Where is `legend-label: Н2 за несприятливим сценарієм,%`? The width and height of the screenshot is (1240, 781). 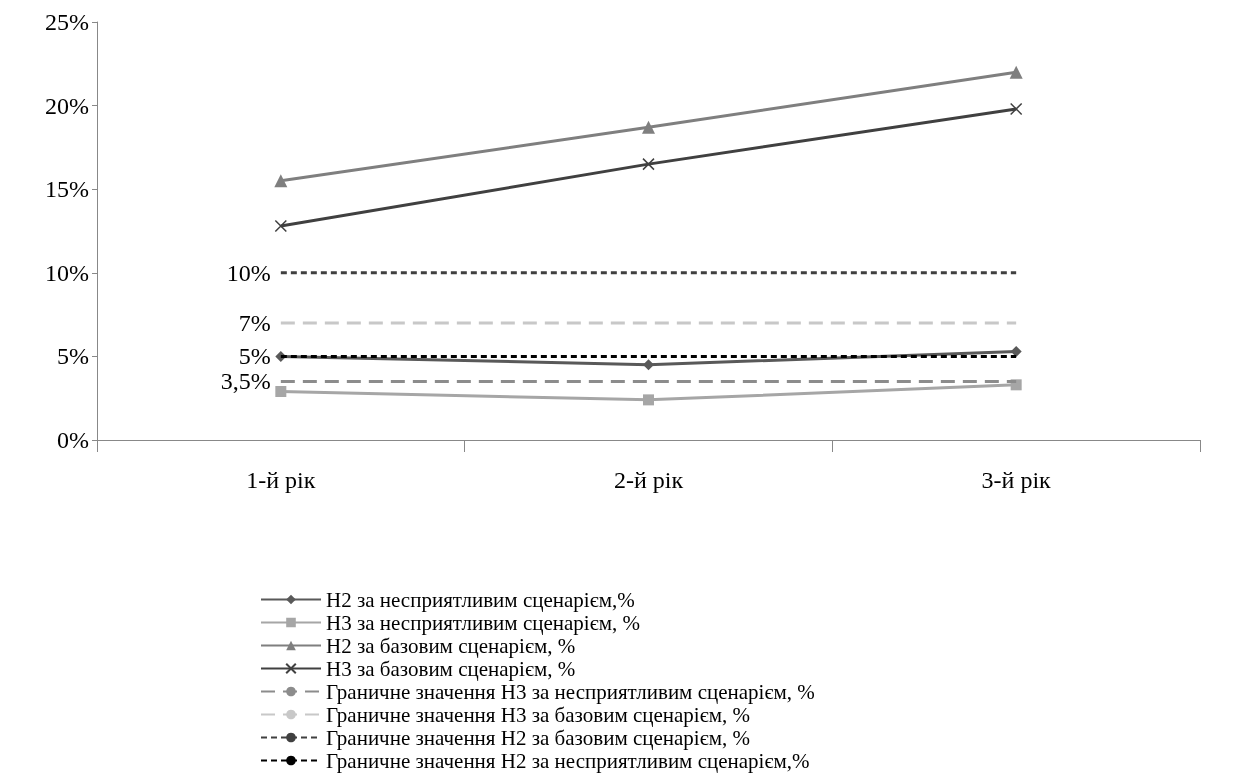 legend-label: Н2 за несприятливим сценарієм,% is located at coordinates (480, 599).